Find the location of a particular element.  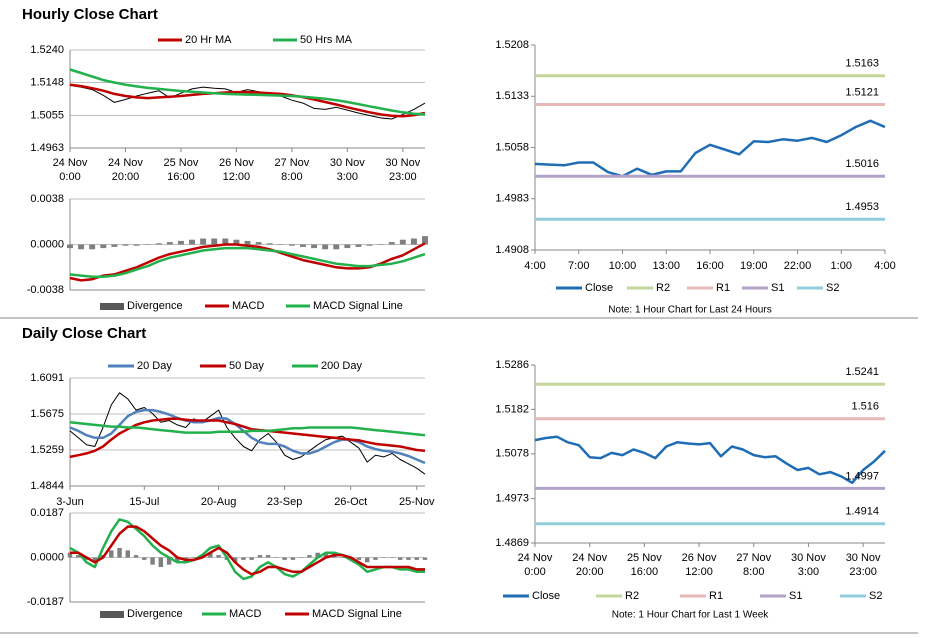

x-tick-label: 7:00 is located at coordinates (578, 266).